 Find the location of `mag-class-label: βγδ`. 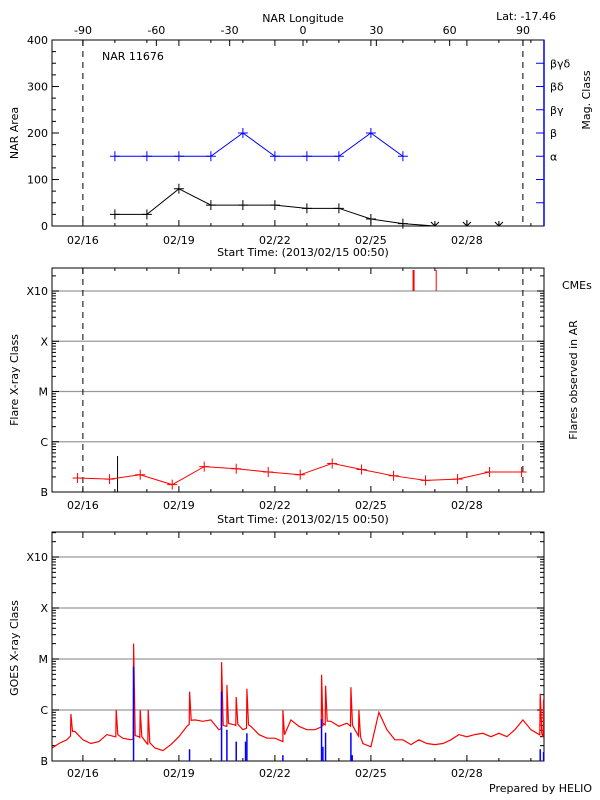

mag-class-label: βγδ is located at coordinates (560, 63).